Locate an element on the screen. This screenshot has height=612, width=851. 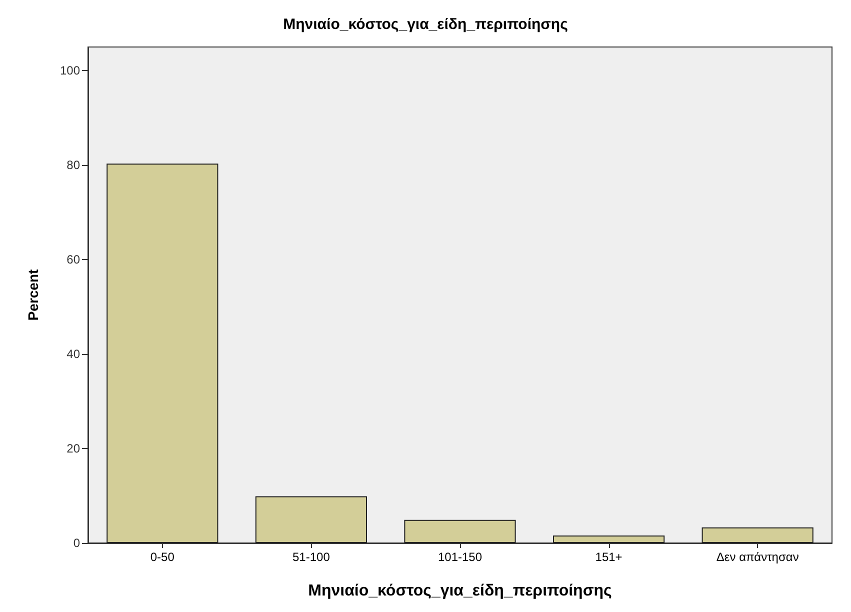
chart-title: Μηνιαίο_κόστος_για_είδη_περιποίησης is located at coordinates (425, 24).